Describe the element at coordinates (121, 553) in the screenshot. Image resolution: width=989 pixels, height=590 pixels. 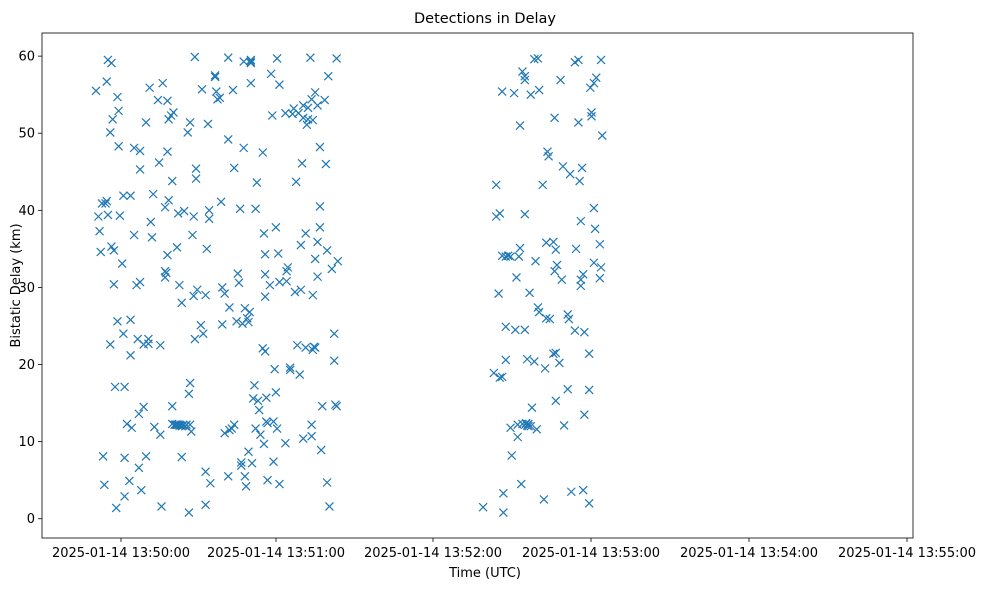
I see `x-tick-label: 2025-01-14 13:50:00` at that location.